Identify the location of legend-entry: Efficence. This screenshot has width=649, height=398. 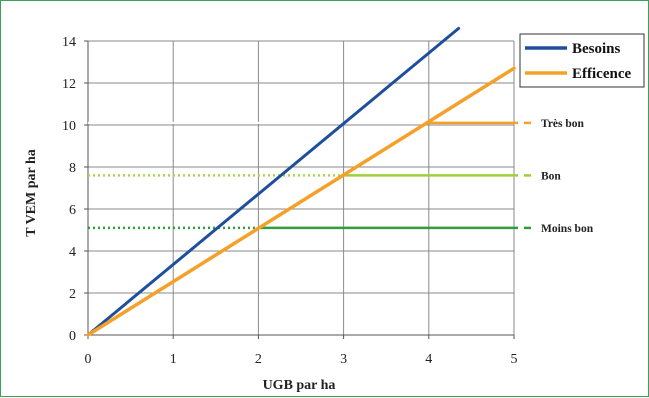
(601, 74).